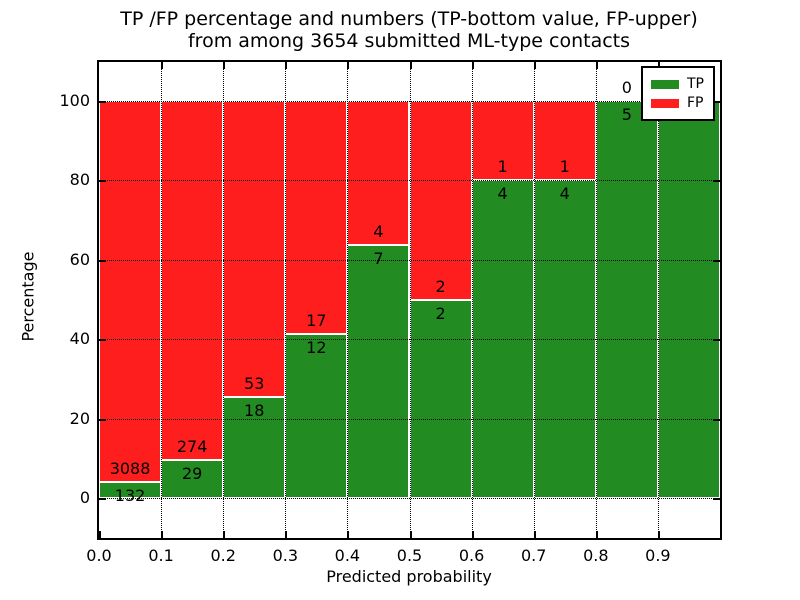 The height and width of the screenshot is (600, 800). What do you see at coordinates (28, 296) in the screenshot?
I see `y-axis-label: Percentage` at bounding box center [28, 296].